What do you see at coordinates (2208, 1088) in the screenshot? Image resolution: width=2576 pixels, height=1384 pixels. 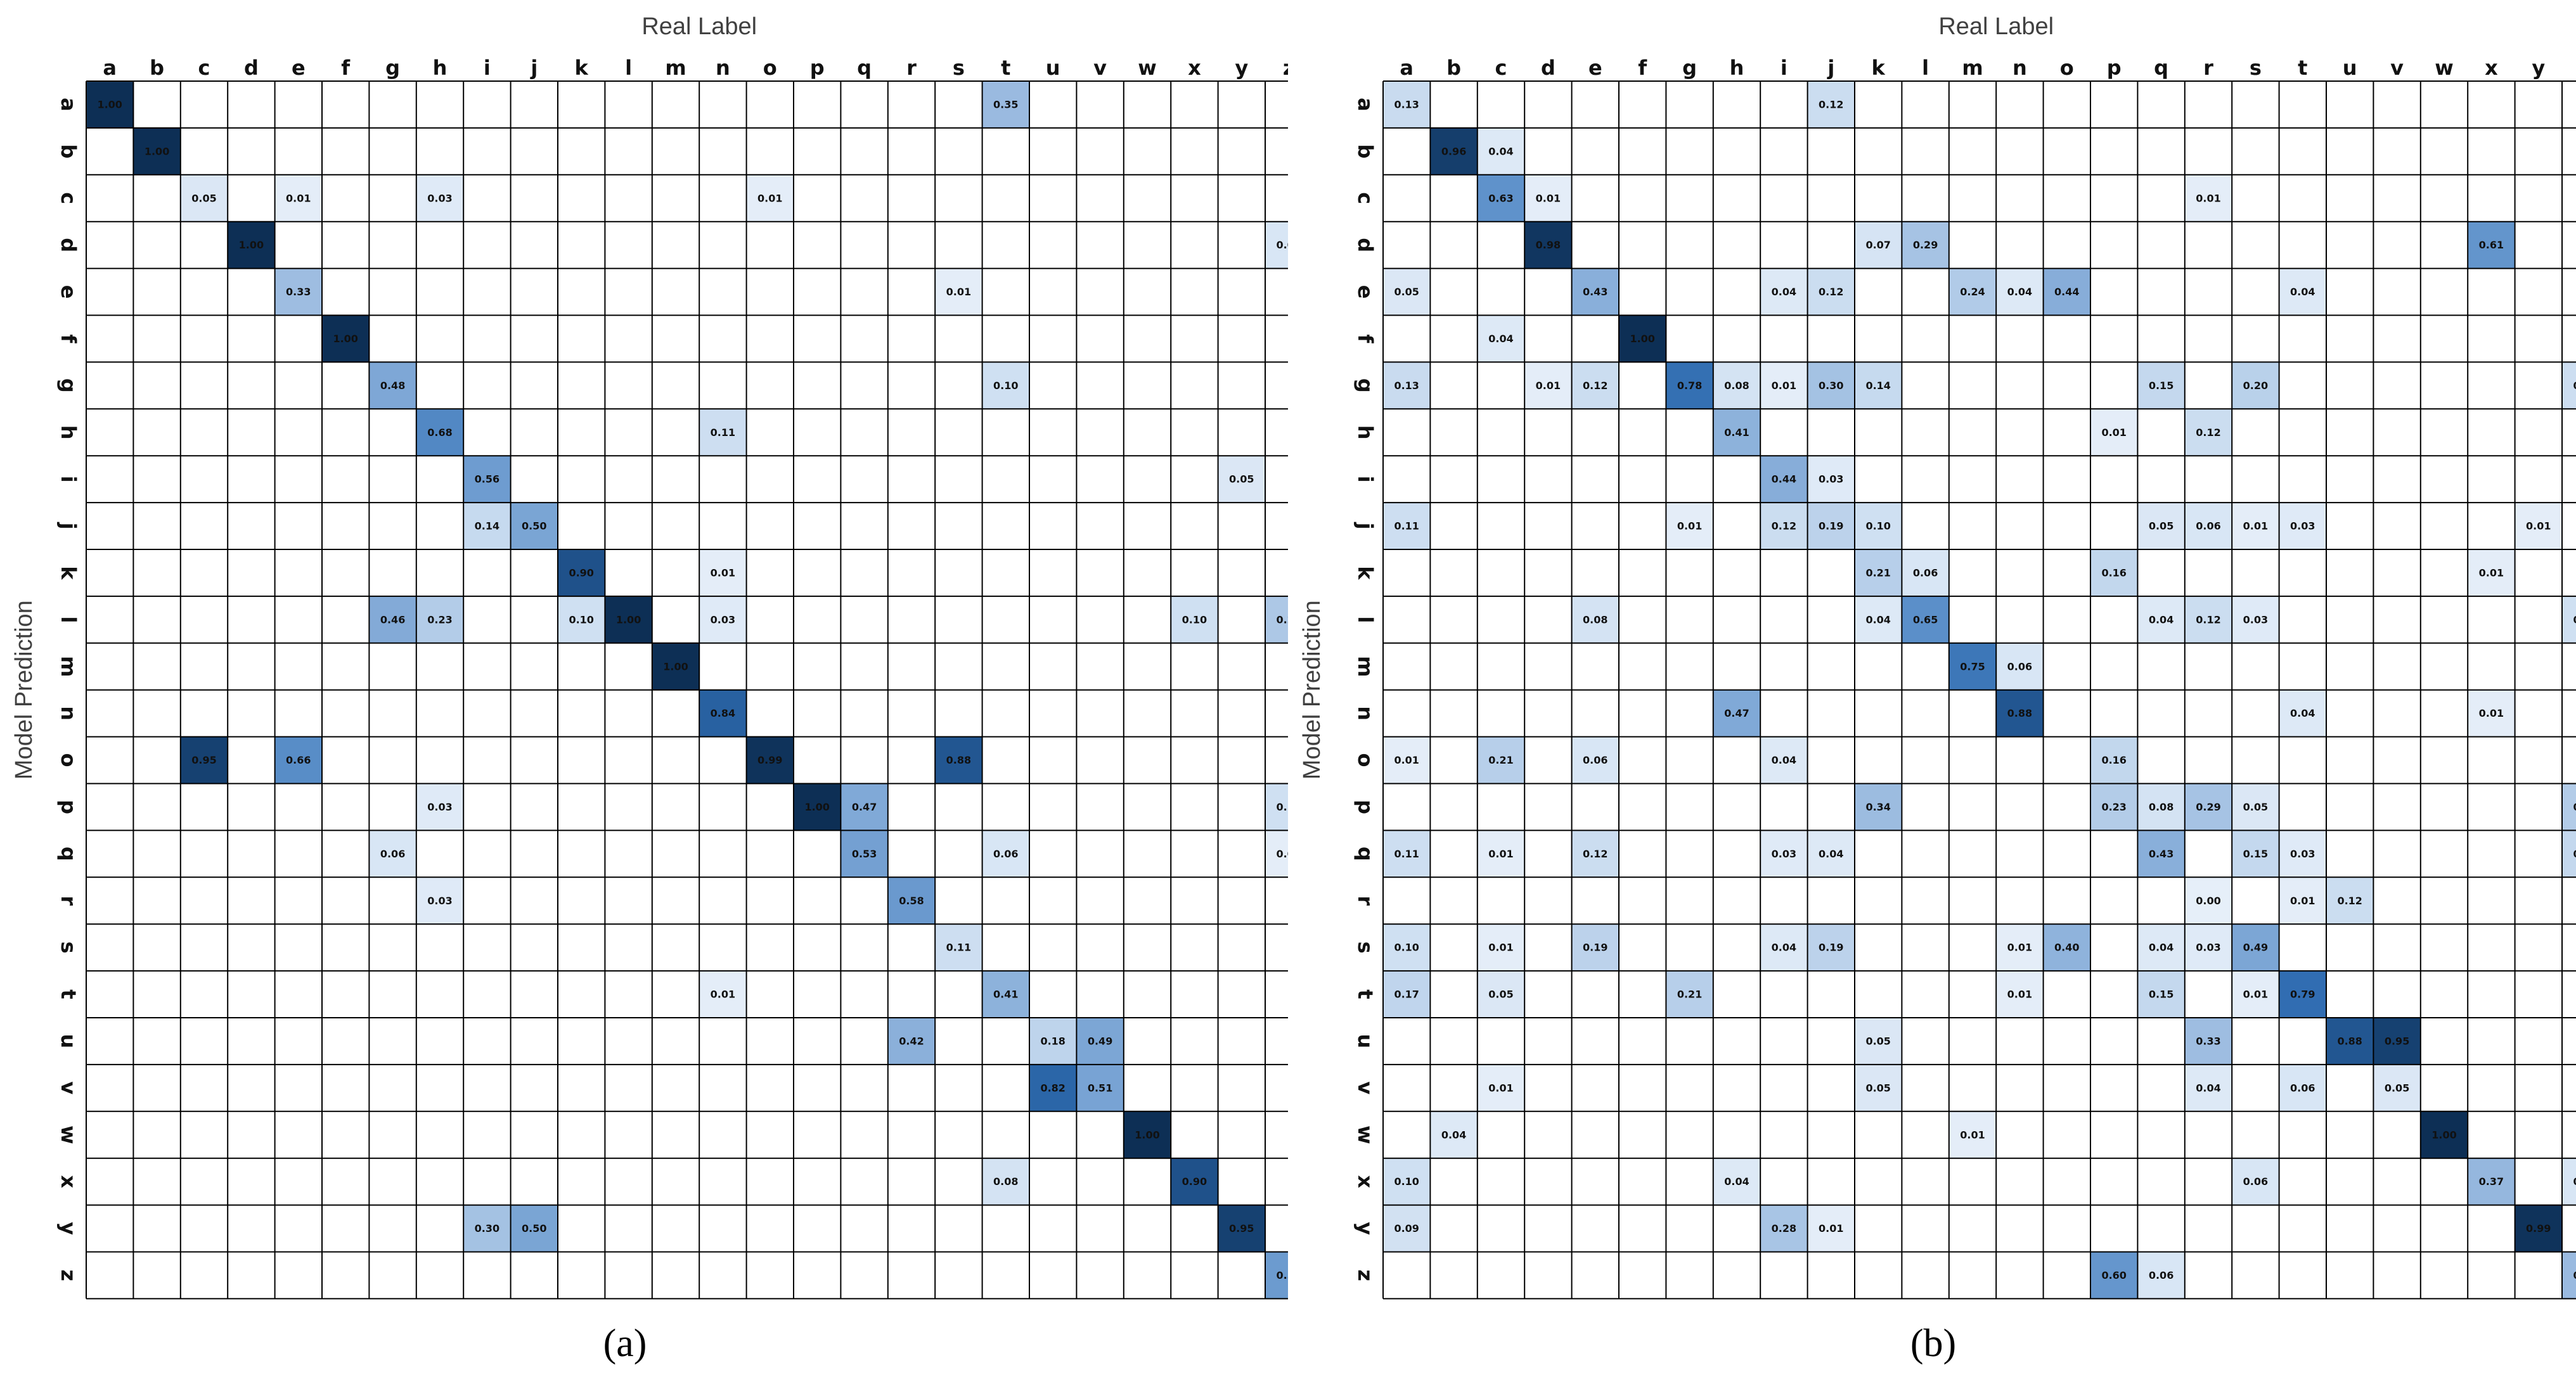 I see `cell-value-v-r: 0.04` at bounding box center [2208, 1088].